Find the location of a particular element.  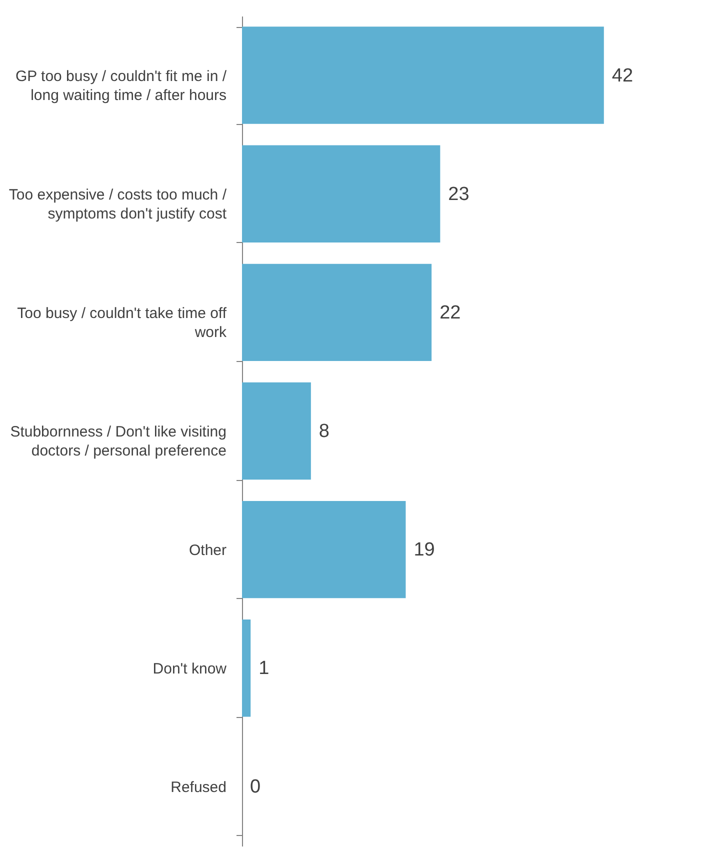

y-tick-label: Don't know is located at coordinates (189, 669).